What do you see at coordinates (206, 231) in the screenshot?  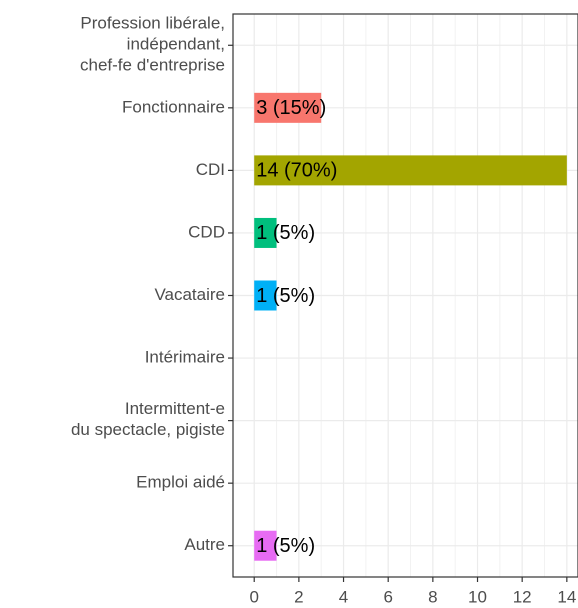 I see `y-tick-label: CDD` at bounding box center [206, 231].